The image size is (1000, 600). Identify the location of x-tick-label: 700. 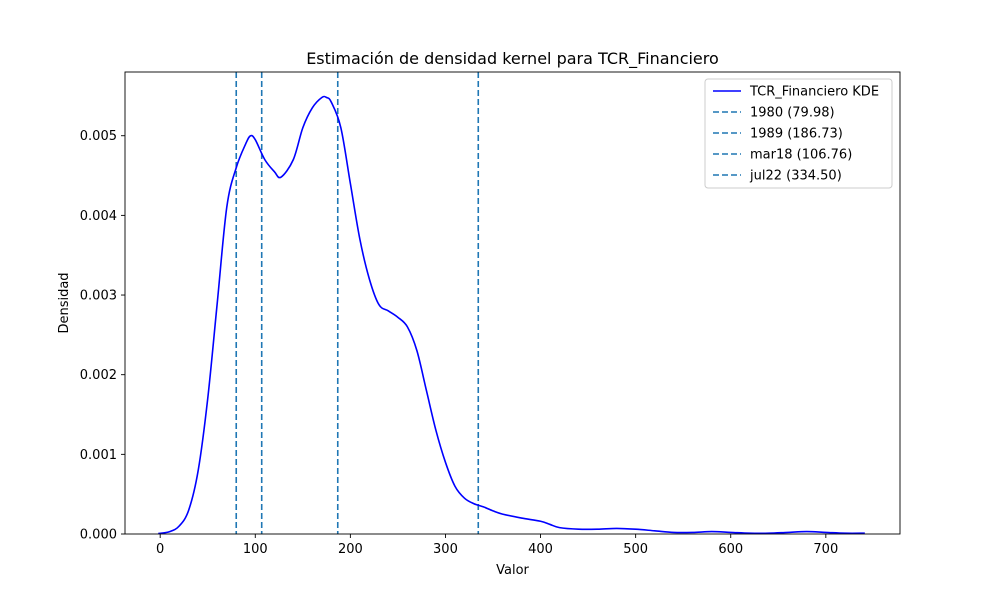
(825, 549).